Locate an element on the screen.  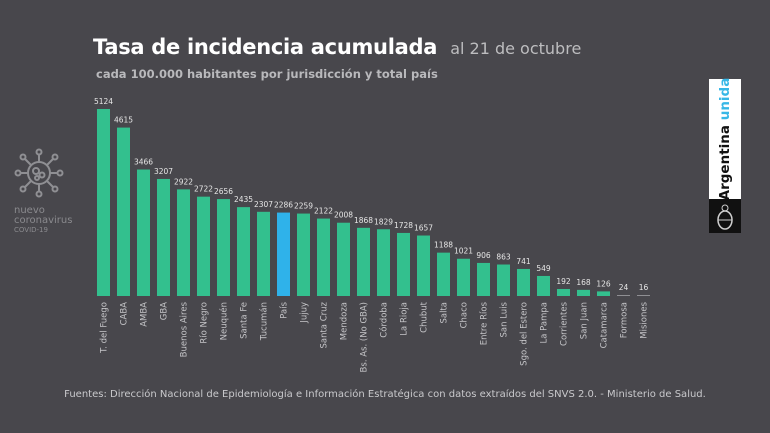
data-label-19: 906 is located at coordinates (483, 255).